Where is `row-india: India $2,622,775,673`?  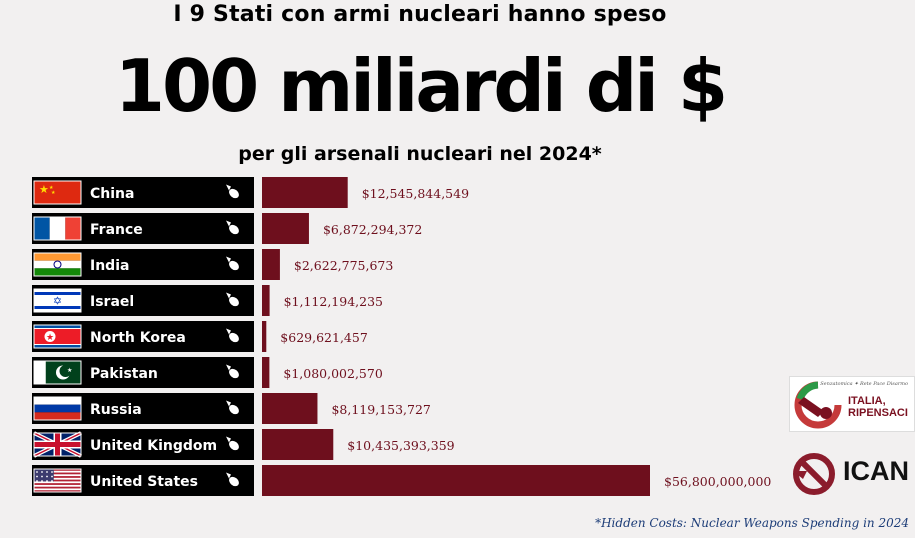 row-india: India $2,622,775,673 is located at coordinates (212, 264).